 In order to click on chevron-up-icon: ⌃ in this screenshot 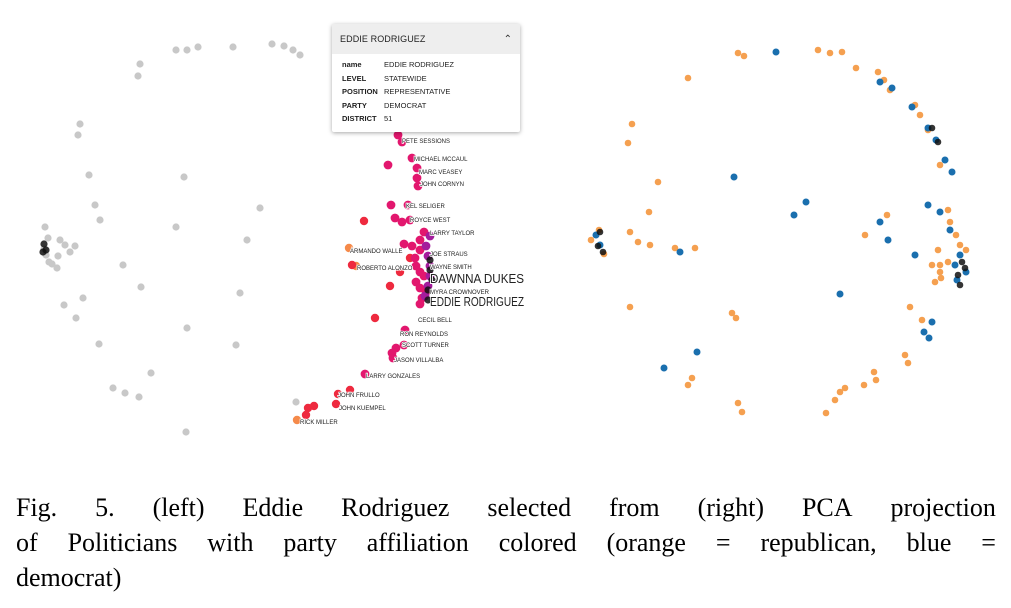, I will do `click(507, 39)`.